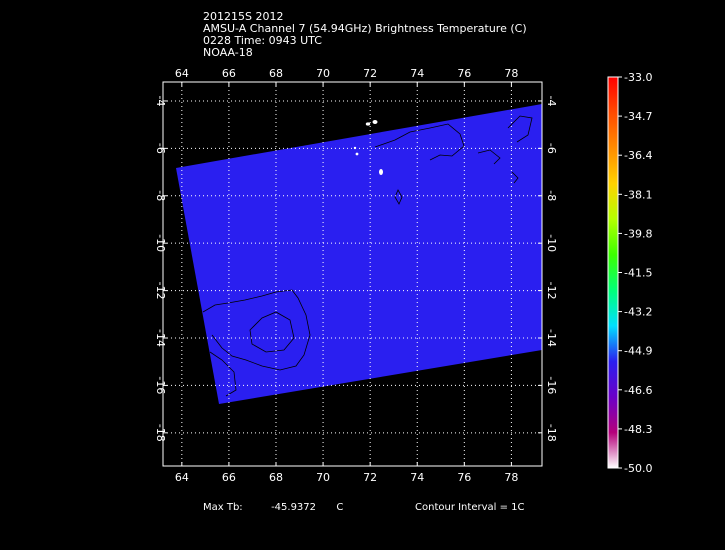 Image resolution: width=725 pixels, height=550 pixels. Describe the element at coordinates (229, 477) in the screenshot. I see `lon-label-bottom: 66` at that location.